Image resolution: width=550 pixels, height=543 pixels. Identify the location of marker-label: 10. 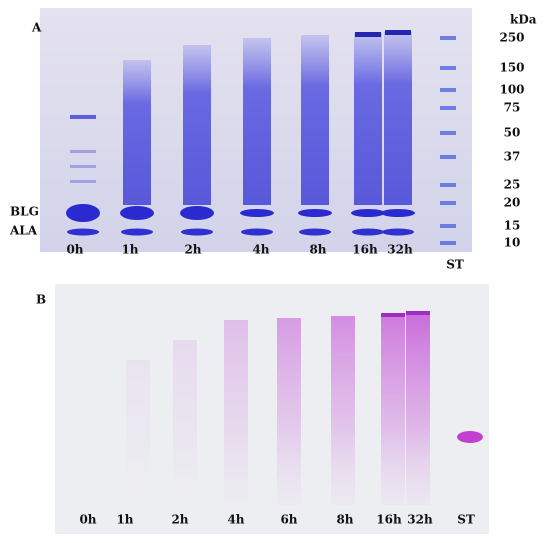
(512, 243).